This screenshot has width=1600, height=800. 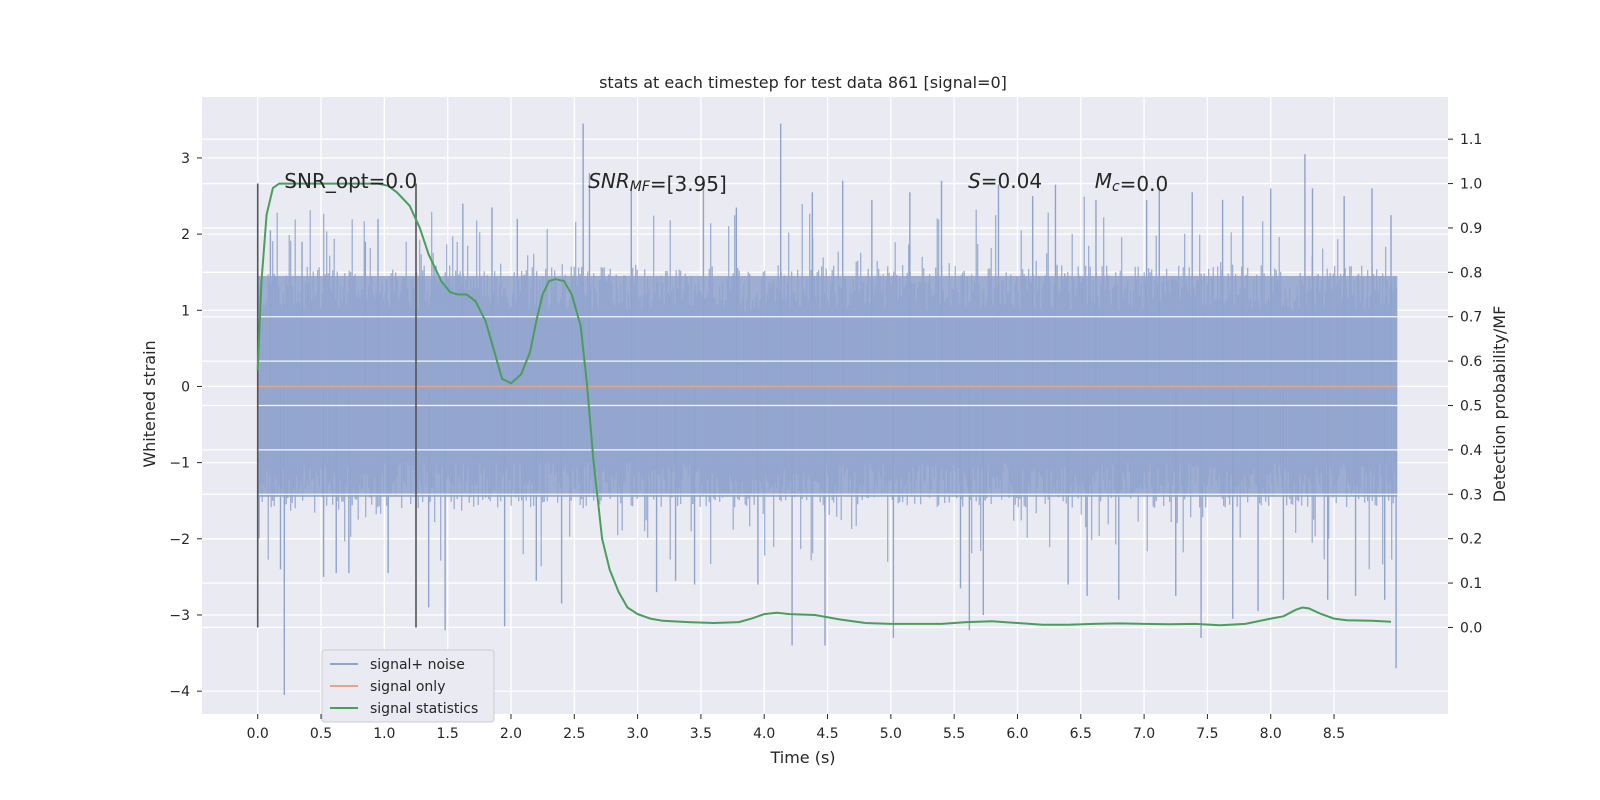 I want to click on annotations: SNR_opt=0.0 SNRMF=[3.95] S=0.04 Mc=0.0, so click(x=726, y=182).